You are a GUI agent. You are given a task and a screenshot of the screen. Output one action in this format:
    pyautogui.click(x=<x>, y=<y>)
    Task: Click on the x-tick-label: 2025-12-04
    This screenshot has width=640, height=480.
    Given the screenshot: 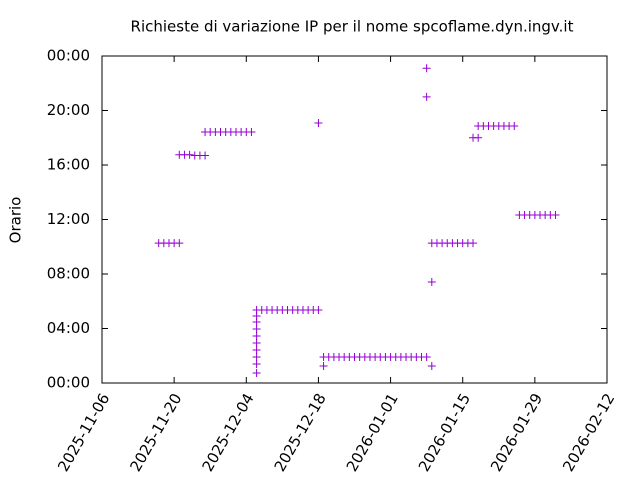 What is the action you would take?
    pyautogui.click(x=227, y=432)
    